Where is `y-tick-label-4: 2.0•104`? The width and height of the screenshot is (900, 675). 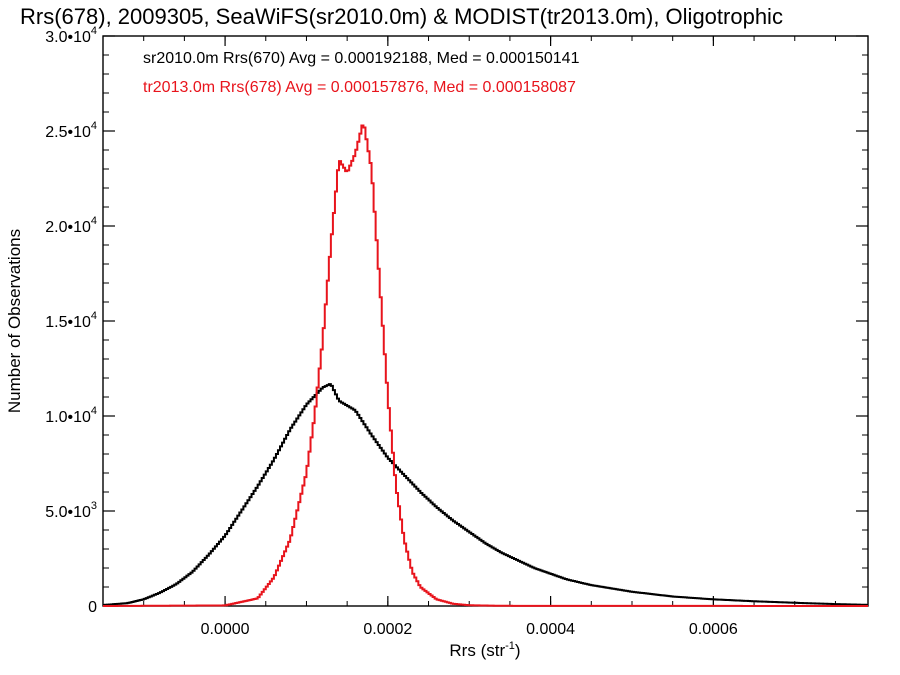 y-tick-label-4: 2.0•104 is located at coordinates (71, 225).